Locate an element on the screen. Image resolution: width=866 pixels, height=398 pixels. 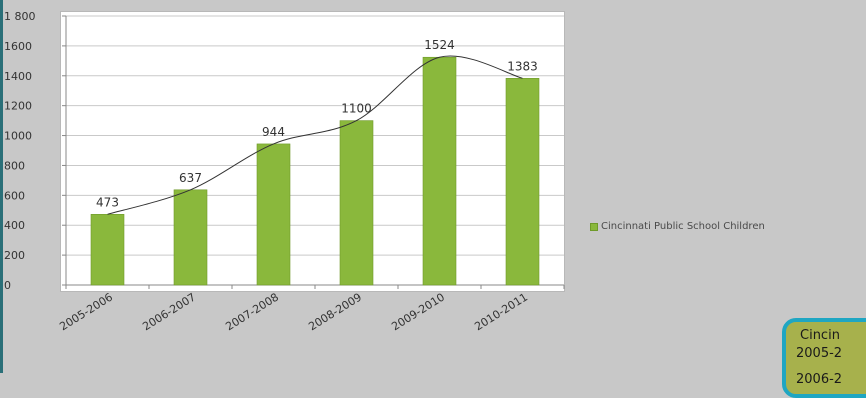
table-row: 2005-2 is located at coordinates (819, 353).